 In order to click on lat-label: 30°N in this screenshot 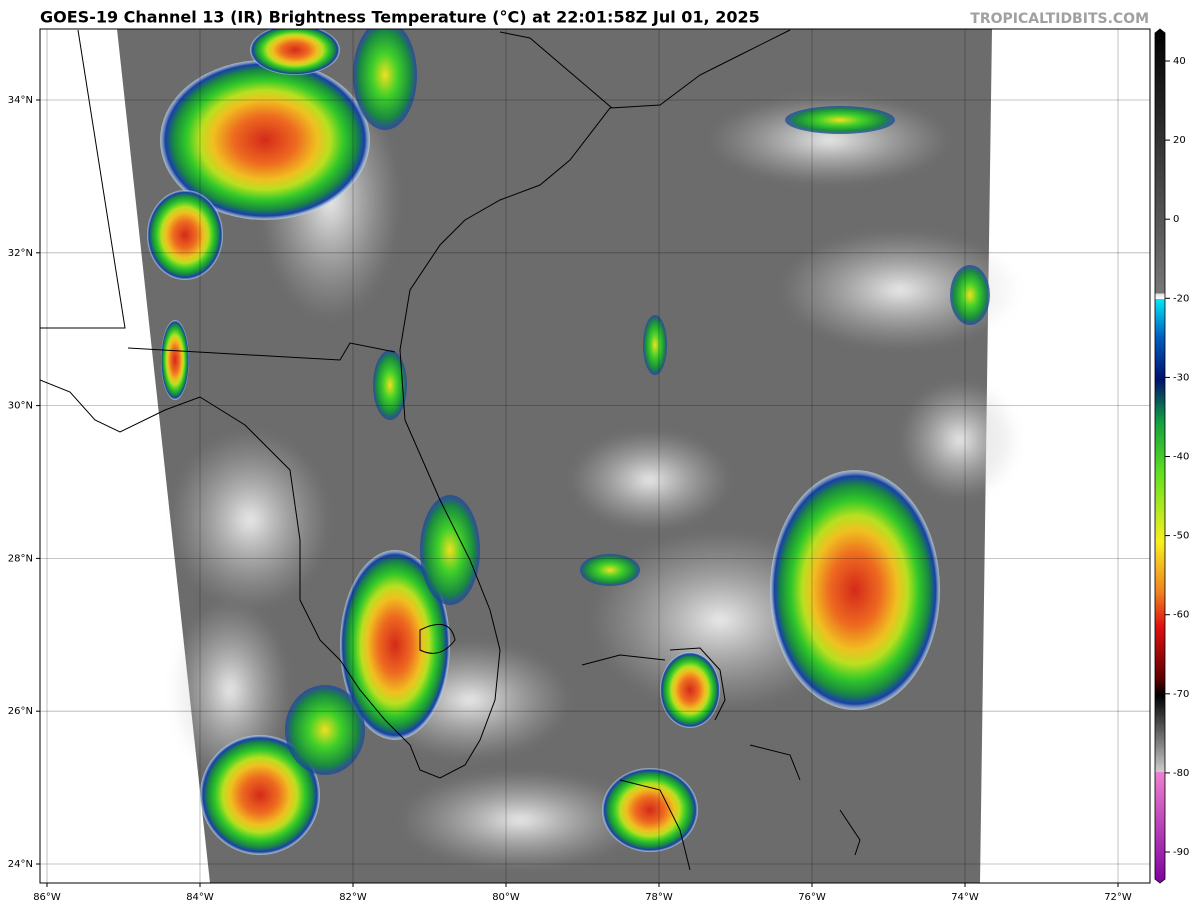, I will do `click(20, 406)`.